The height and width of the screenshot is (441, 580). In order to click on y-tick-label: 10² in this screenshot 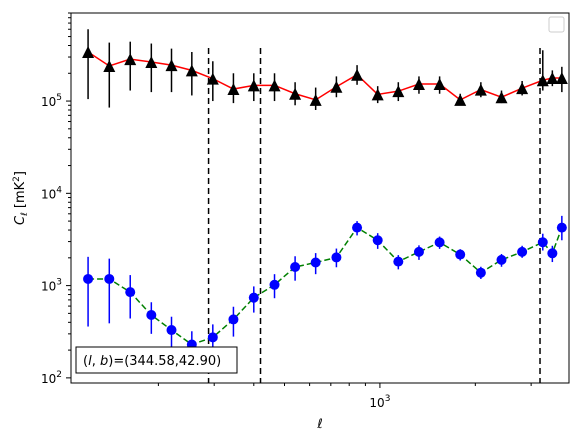, I will do `click(51, 378)`.